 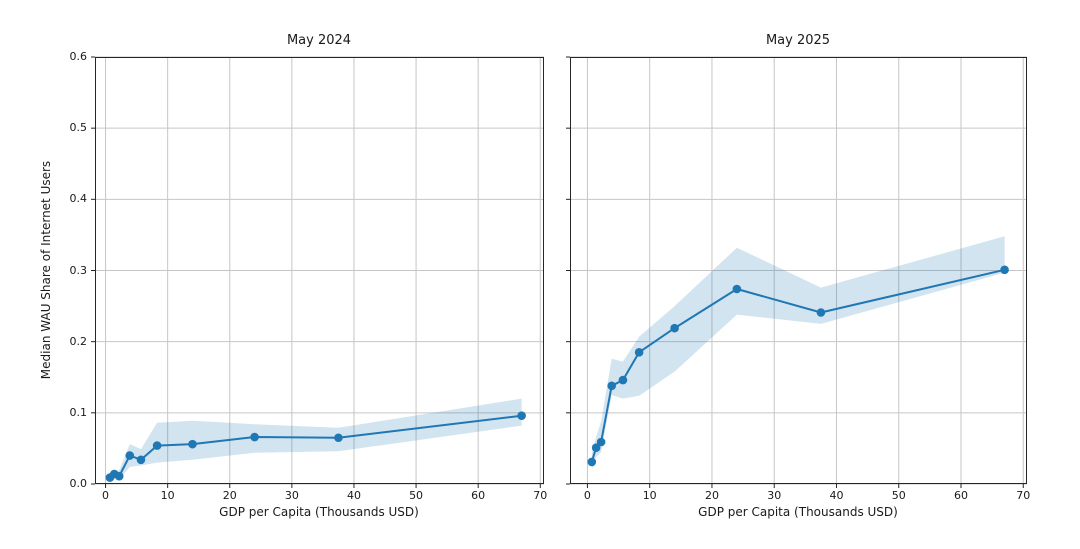 I want to click on y-tick-label: 0.0, so click(x=78, y=483).